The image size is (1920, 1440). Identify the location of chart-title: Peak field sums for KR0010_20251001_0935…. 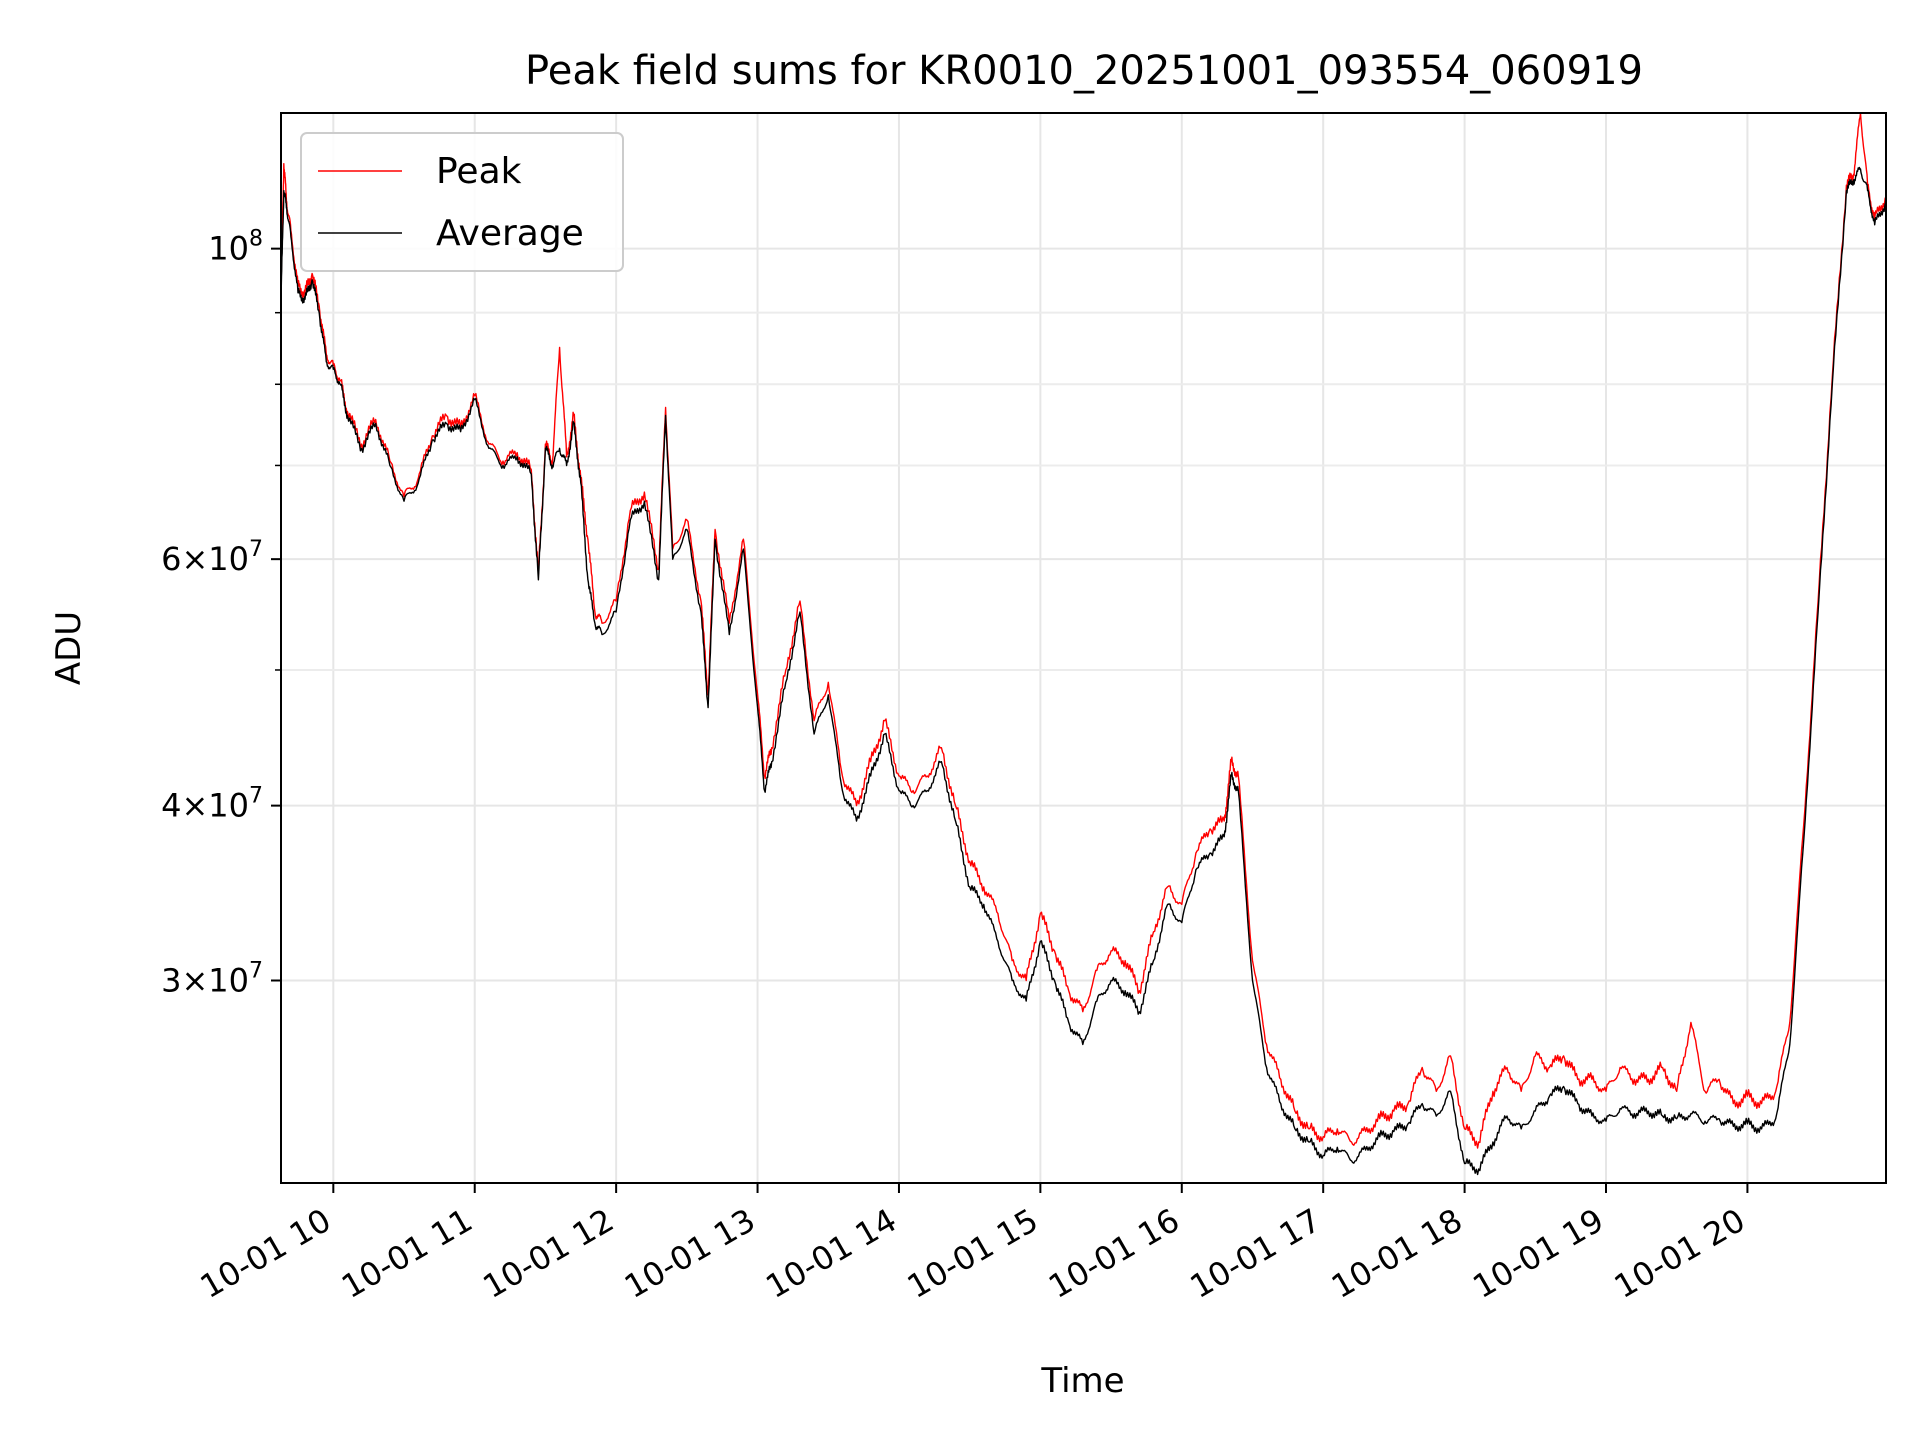
(1084, 71).